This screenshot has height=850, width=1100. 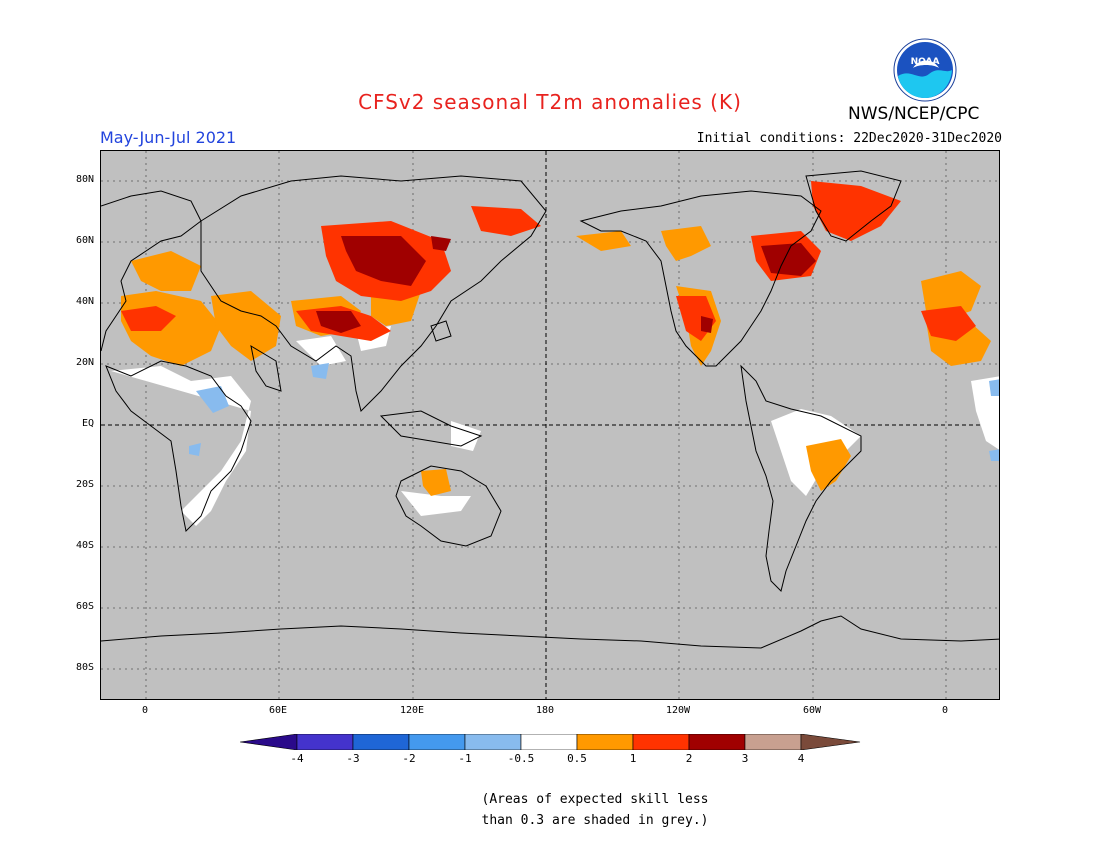 I want to click on lat-label: 40N, so click(x=84, y=301).